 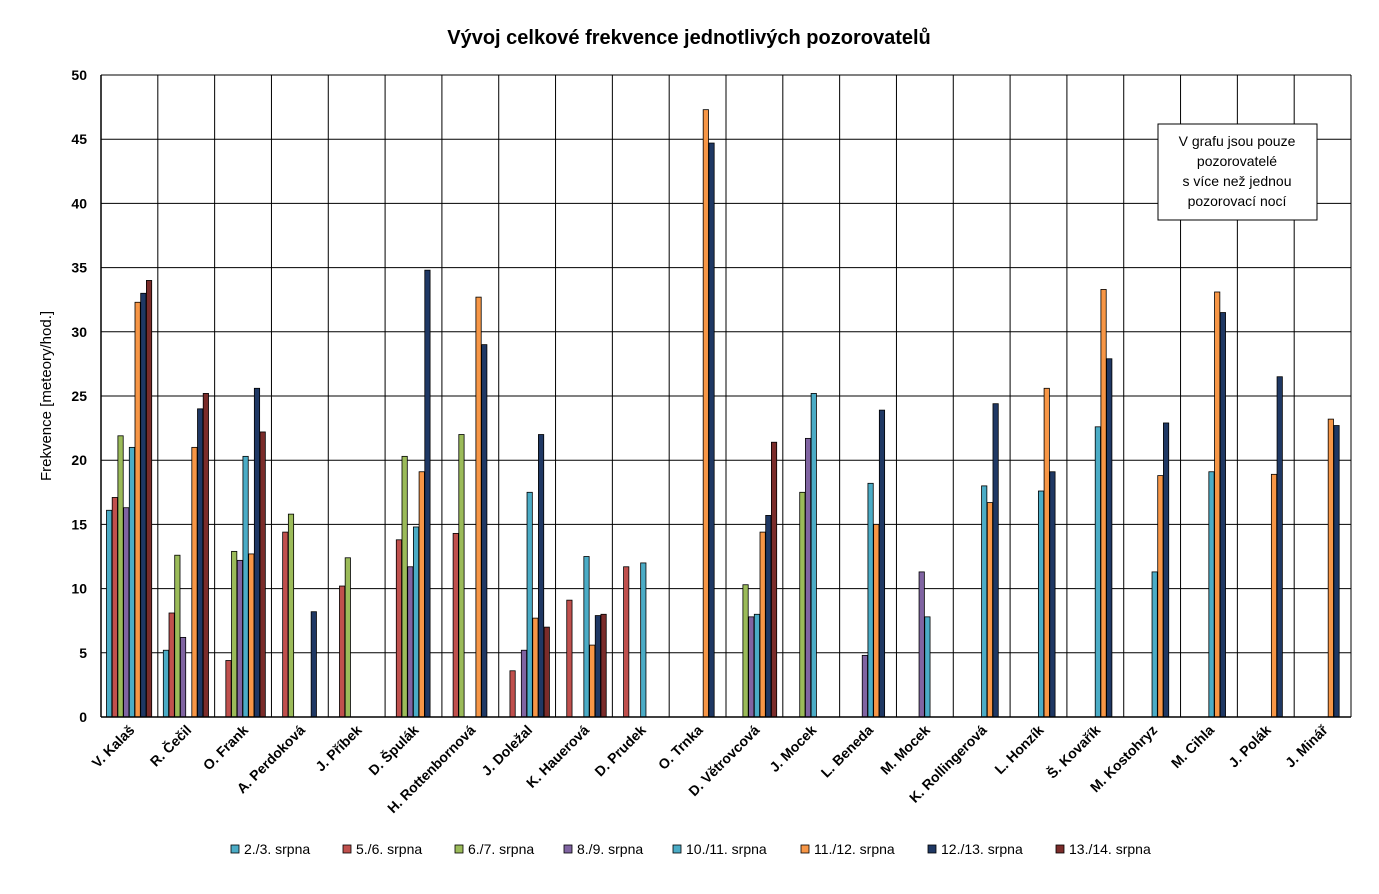 I want to click on legend-label: 11./12. srpna, so click(x=854, y=849).